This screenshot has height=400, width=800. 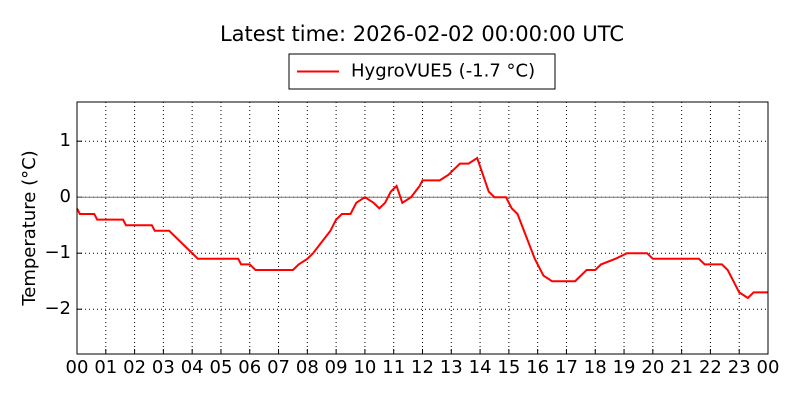 What do you see at coordinates (57, 252) in the screenshot?
I see `y-tick-label: −1` at bounding box center [57, 252].